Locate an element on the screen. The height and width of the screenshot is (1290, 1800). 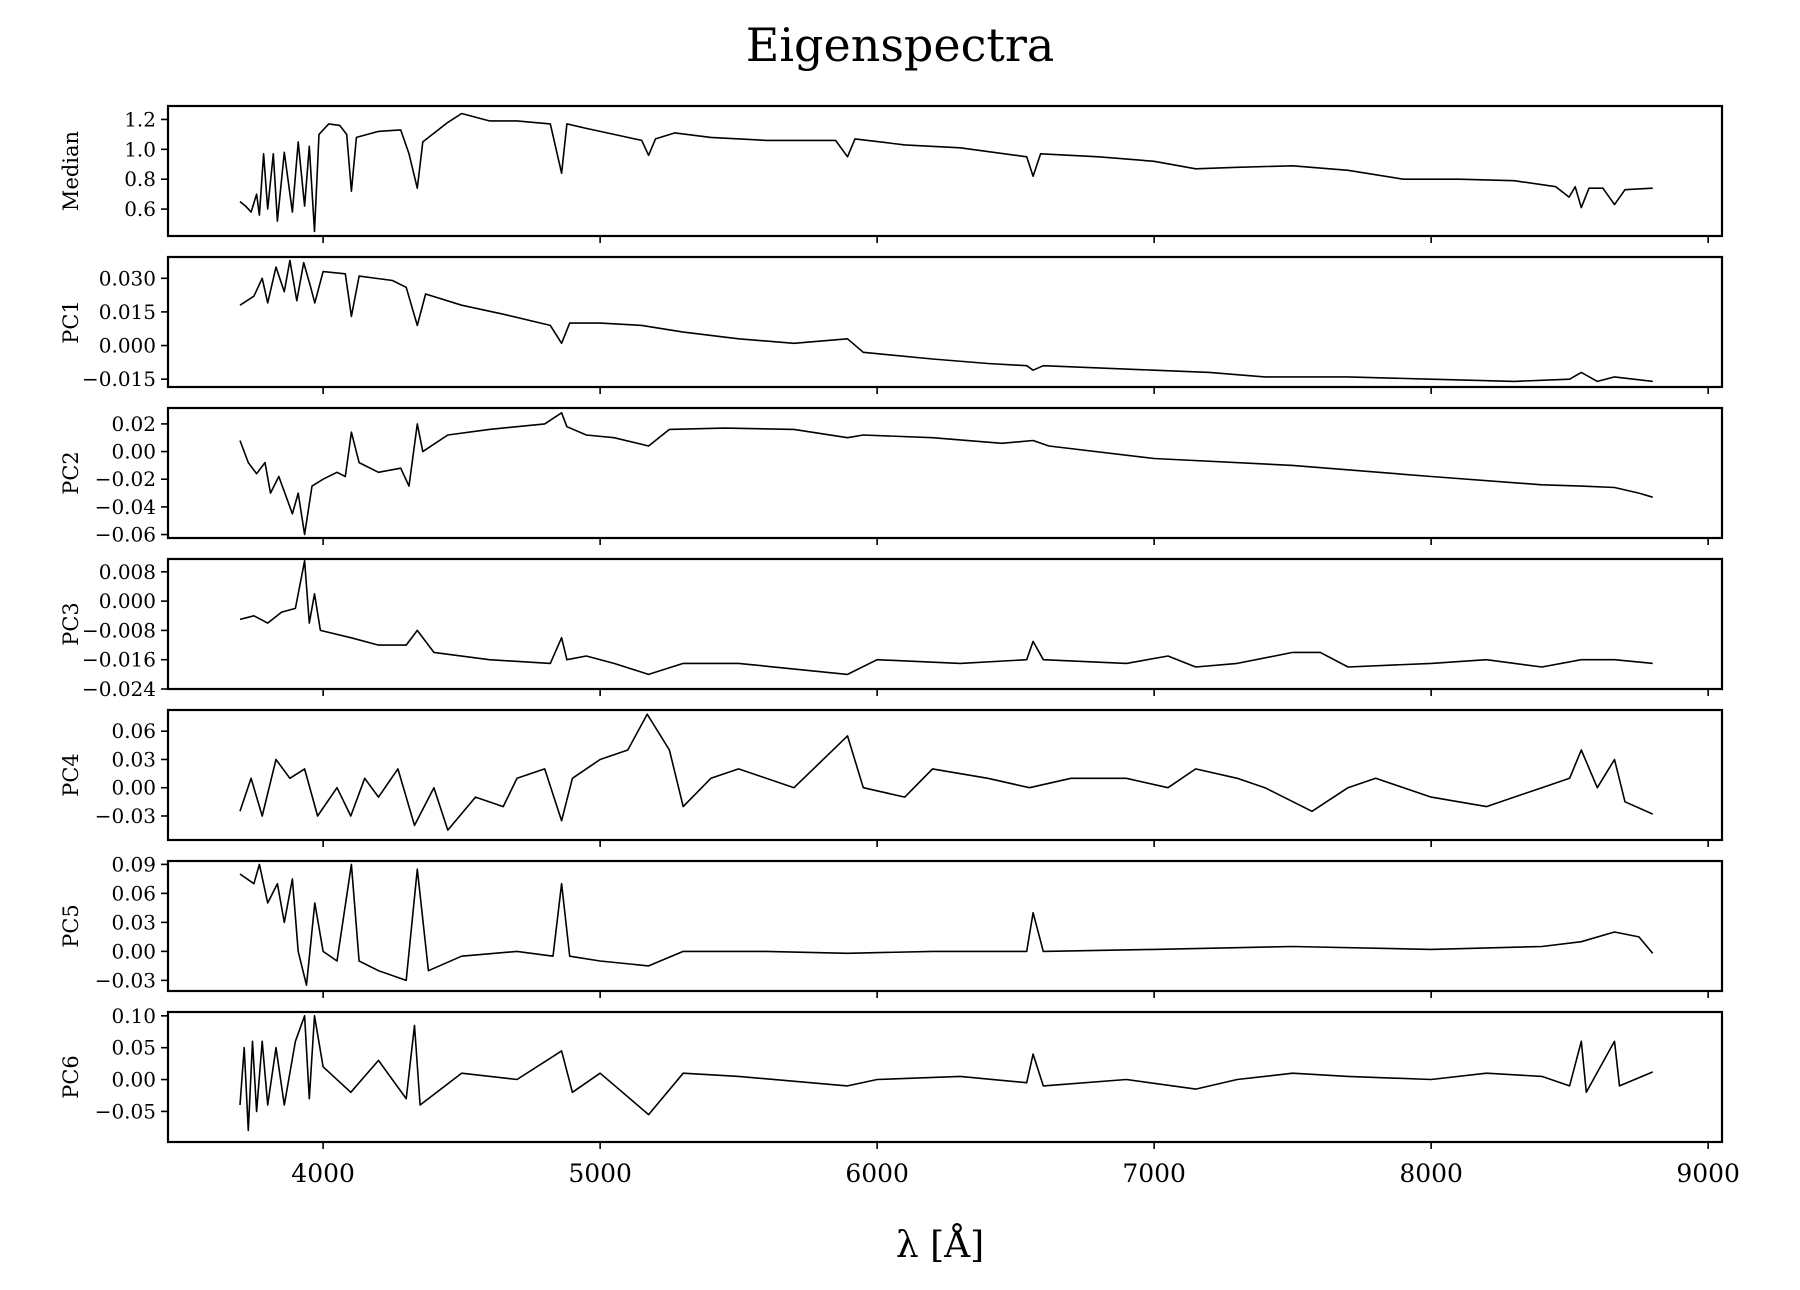
y-tick-label: −0.015 is located at coordinates (119, 379).